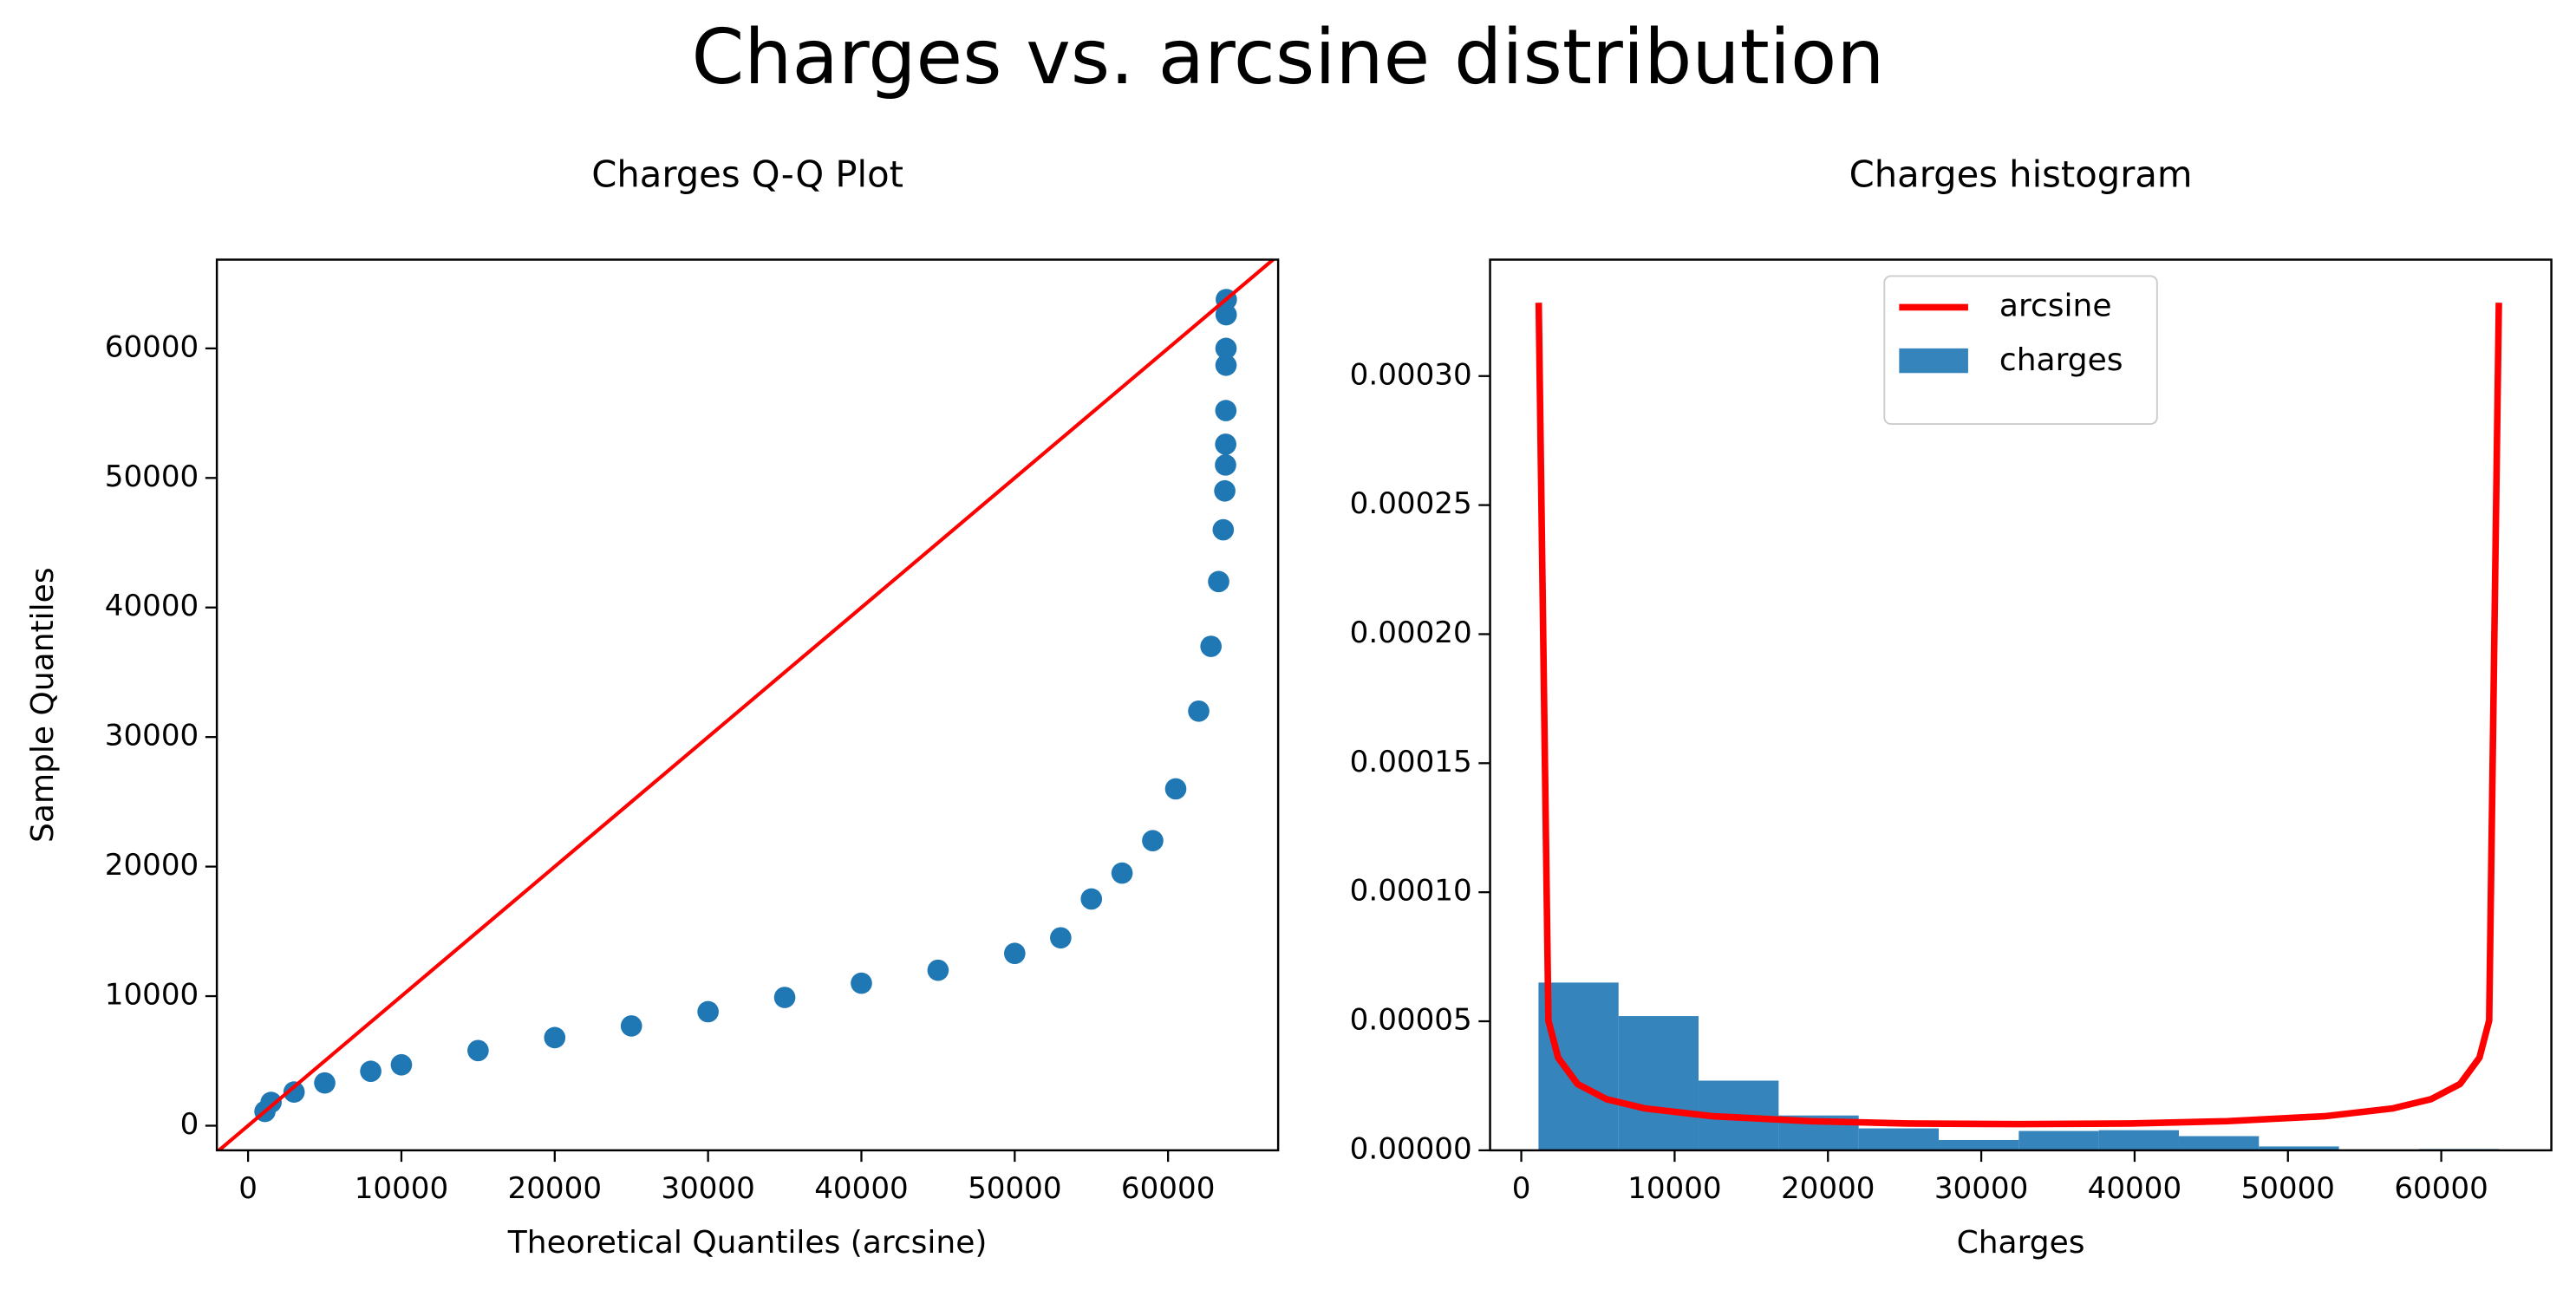  Describe the element at coordinates (1411, 1149) in the screenshot. I see `y-tick-label: 0.00000` at that location.